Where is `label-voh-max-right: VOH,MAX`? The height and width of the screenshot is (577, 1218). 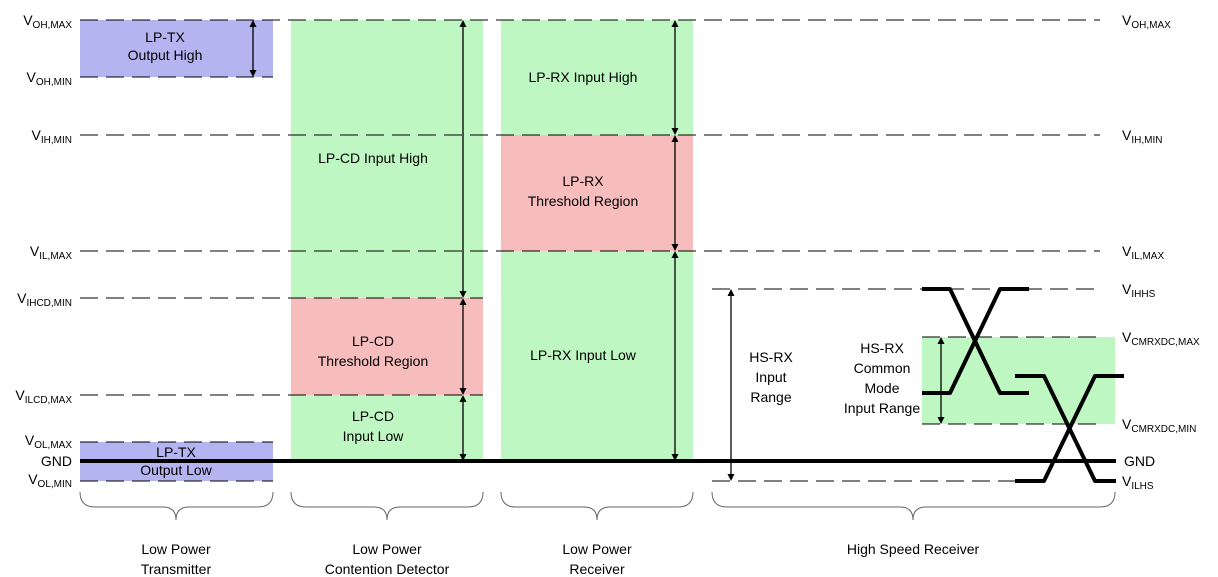
label-voh-max-right: VOH,MAX is located at coordinates (1146, 21).